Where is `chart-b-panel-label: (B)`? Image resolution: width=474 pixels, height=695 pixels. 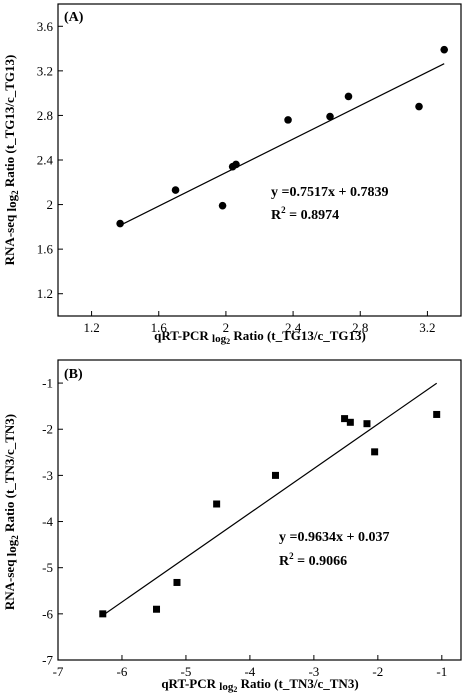 chart-b-panel-label: (B) is located at coordinates (73, 374).